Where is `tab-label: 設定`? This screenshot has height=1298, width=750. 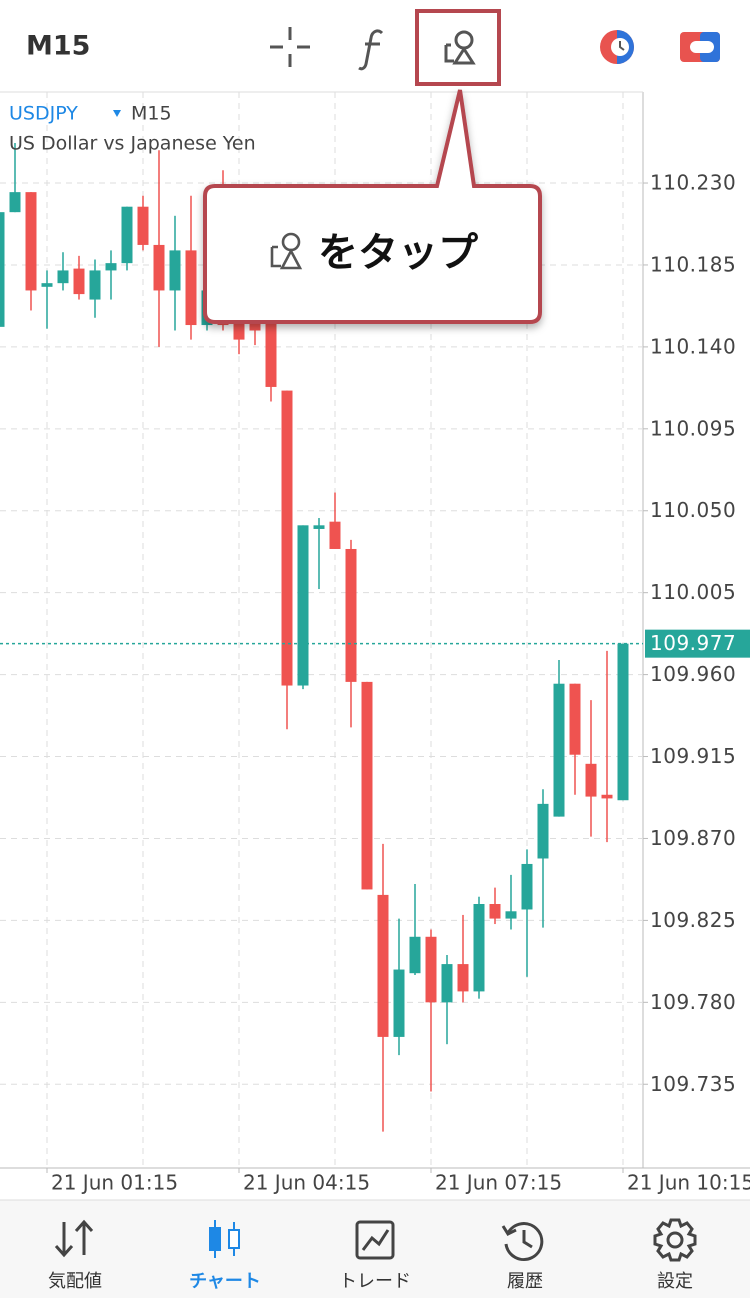
tab-label: 設定 is located at coordinates (675, 1281).